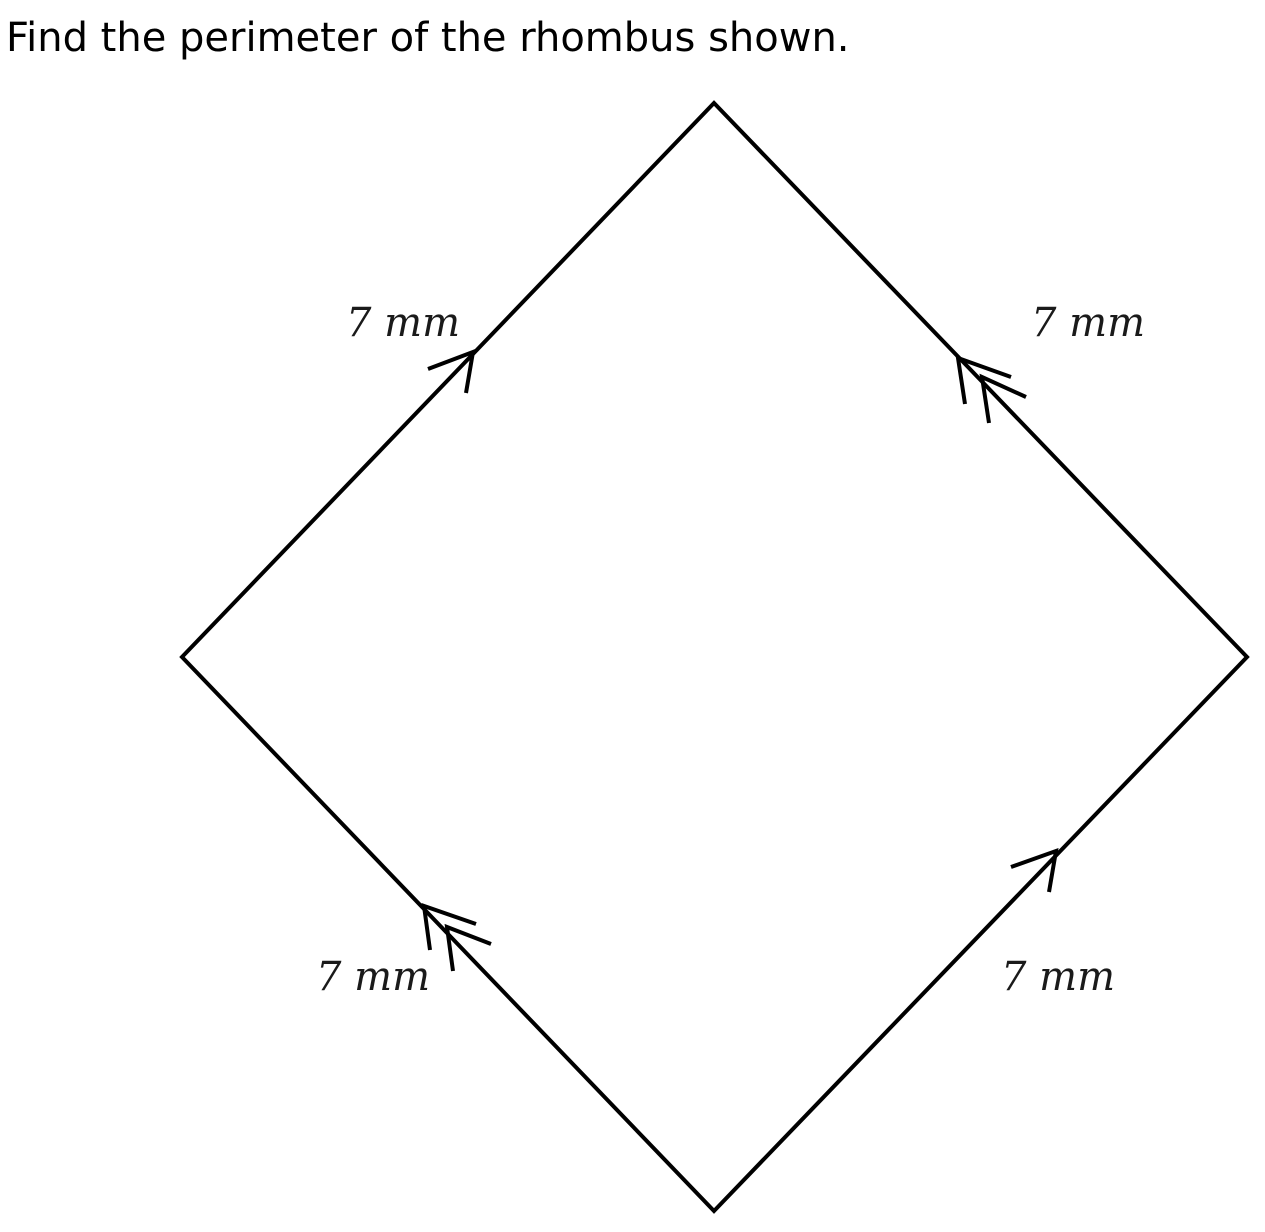  I want to click on side-label-top-right: 7 mm, so click(1088, 323).